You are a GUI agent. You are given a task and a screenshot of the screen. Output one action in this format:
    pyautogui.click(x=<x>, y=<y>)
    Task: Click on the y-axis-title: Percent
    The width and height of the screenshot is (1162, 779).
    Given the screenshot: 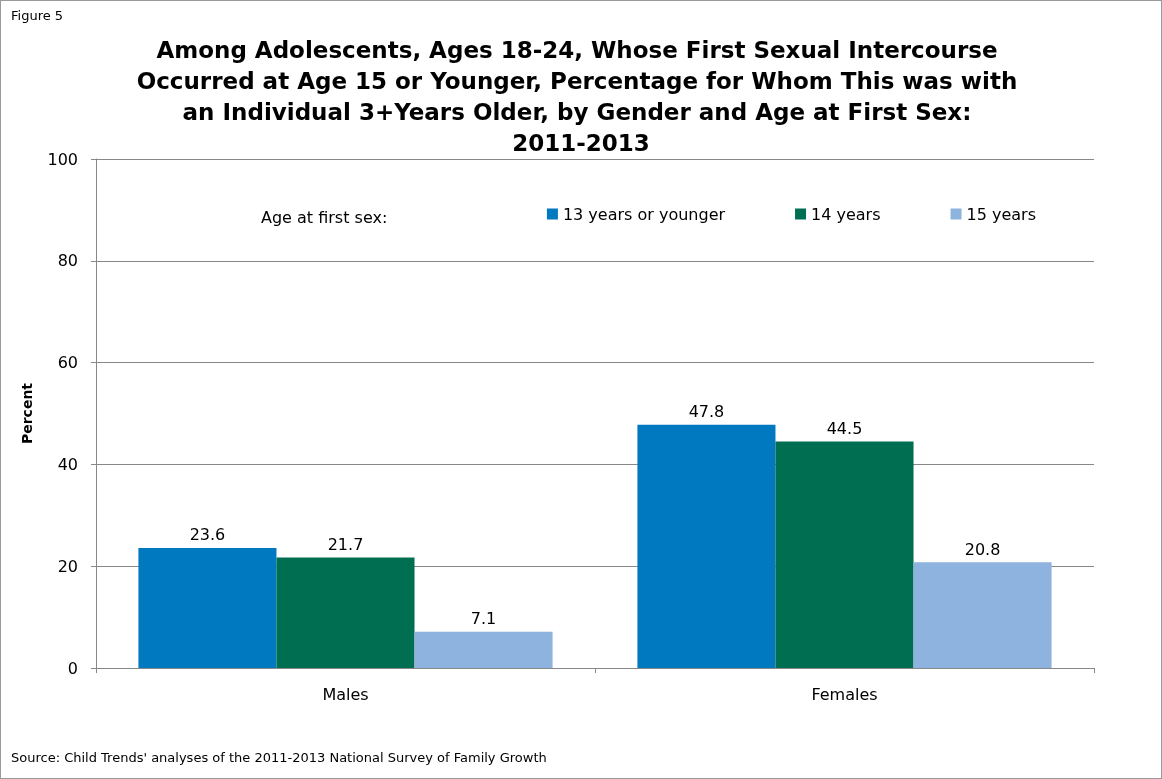 What is the action you would take?
    pyautogui.click(x=27, y=413)
    